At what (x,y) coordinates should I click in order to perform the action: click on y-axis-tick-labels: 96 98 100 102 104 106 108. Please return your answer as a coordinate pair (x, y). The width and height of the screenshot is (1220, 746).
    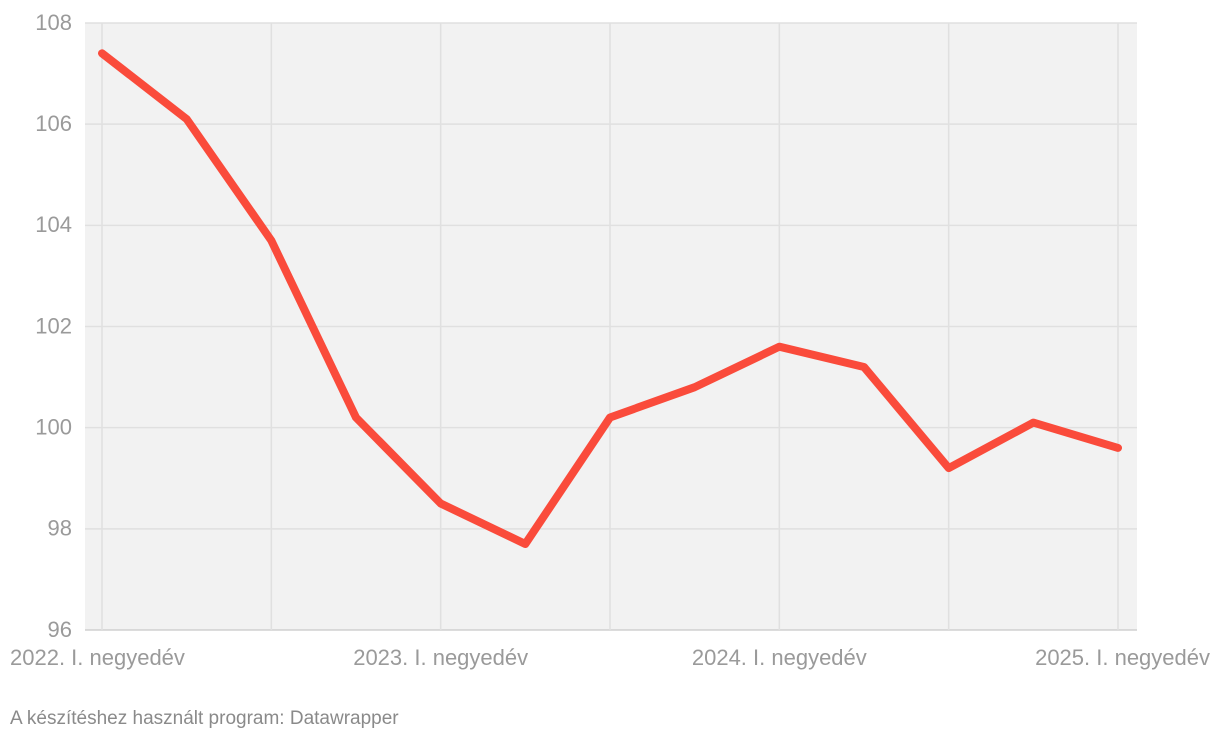
    Looking at the image, I should click on (53, 326).